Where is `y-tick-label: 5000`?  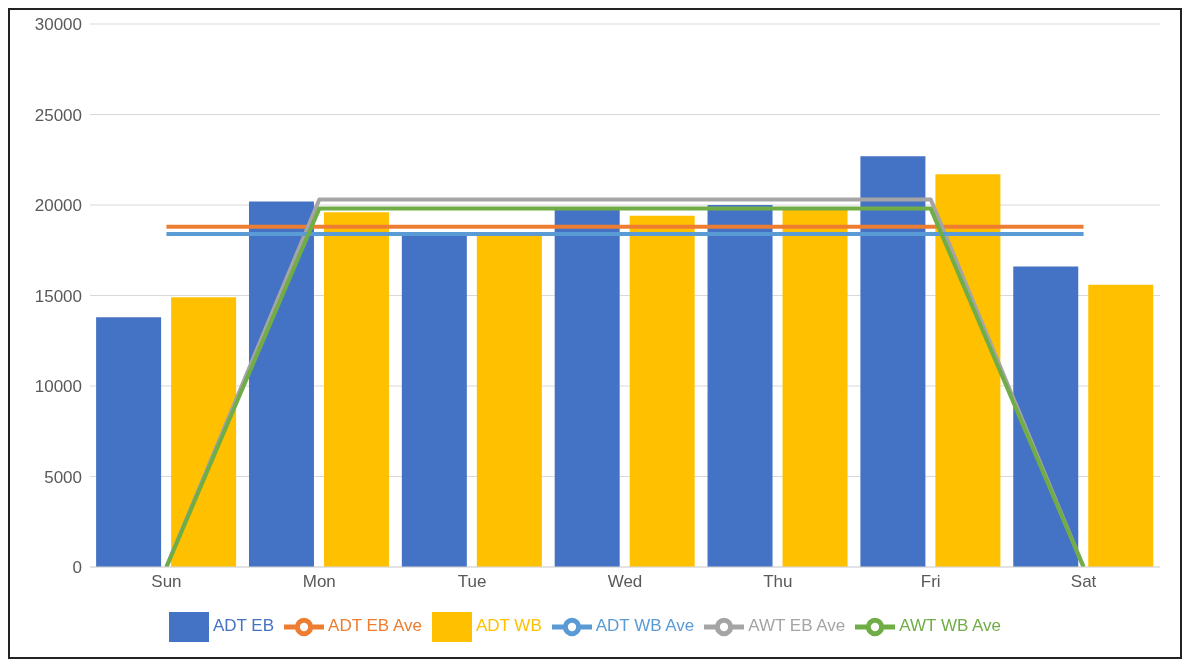
y-tick-label: 5000 is located at coordinates (63, 477).